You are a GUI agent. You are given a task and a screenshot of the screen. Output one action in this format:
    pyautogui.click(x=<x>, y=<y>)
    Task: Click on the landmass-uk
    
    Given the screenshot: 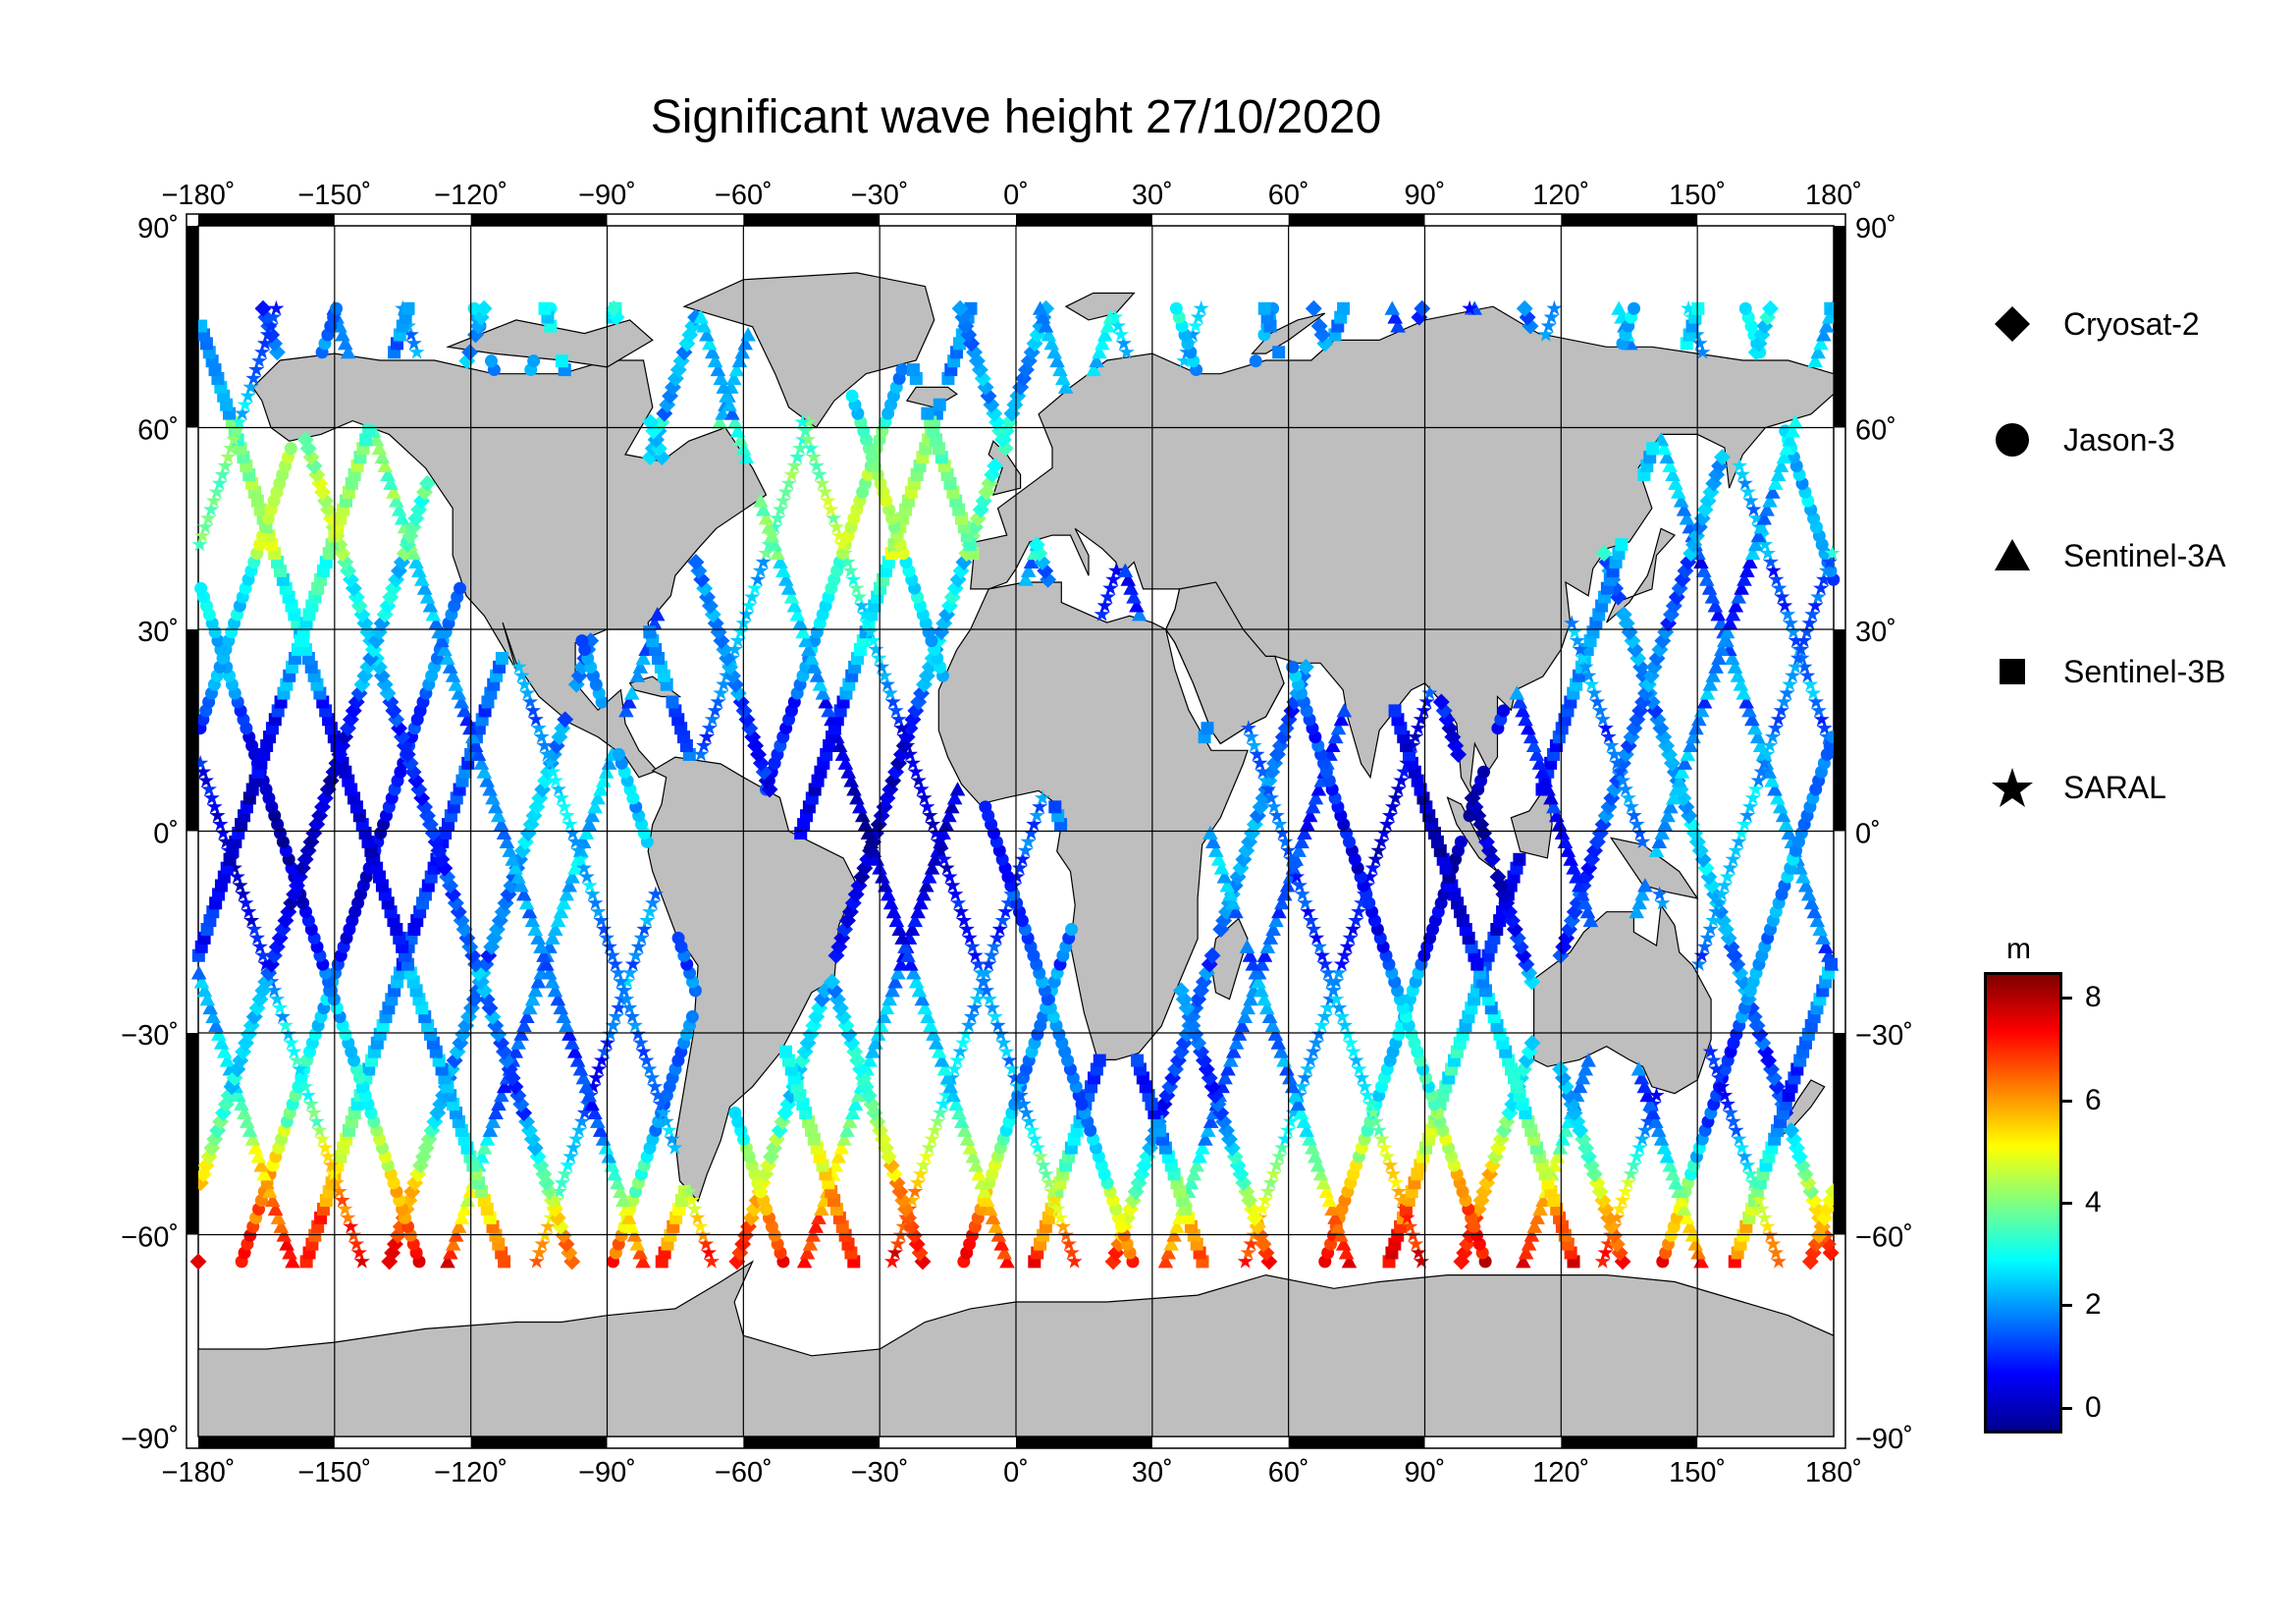 What is the action you would take?
    pyautogui.click(x=1005, y=468)
    